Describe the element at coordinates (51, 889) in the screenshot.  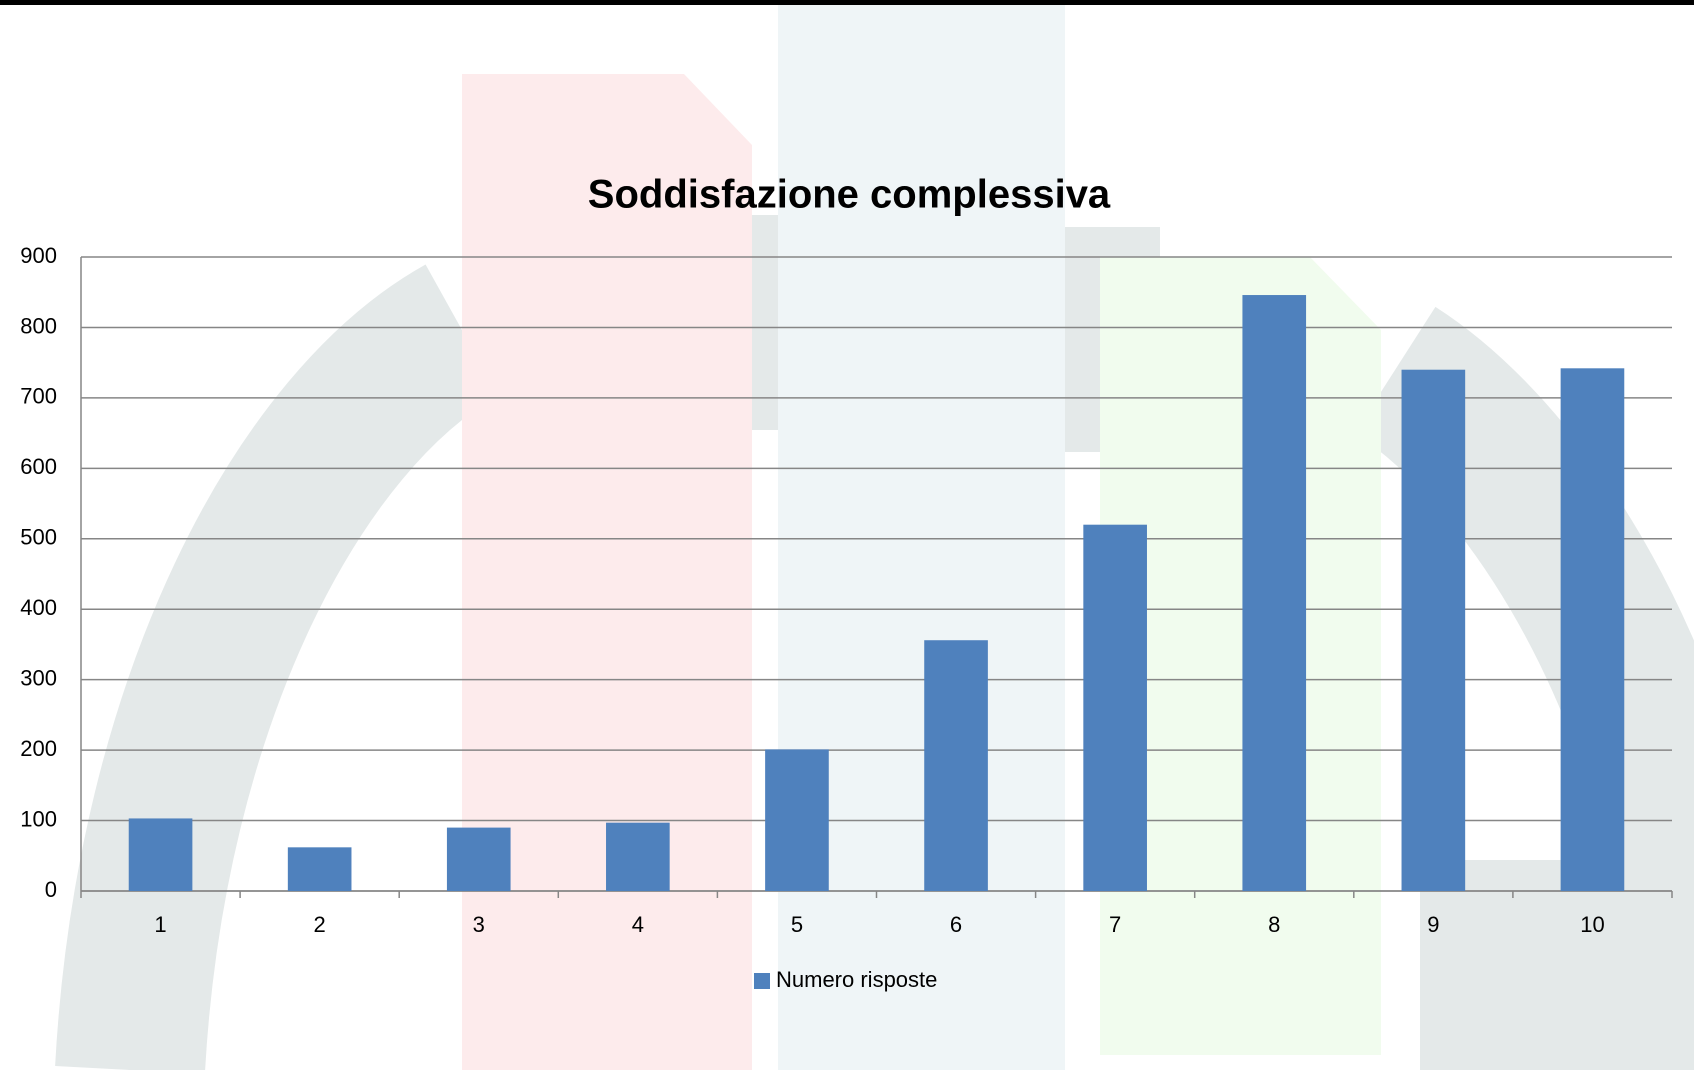
I see `y-tick-label: 0` at that location.